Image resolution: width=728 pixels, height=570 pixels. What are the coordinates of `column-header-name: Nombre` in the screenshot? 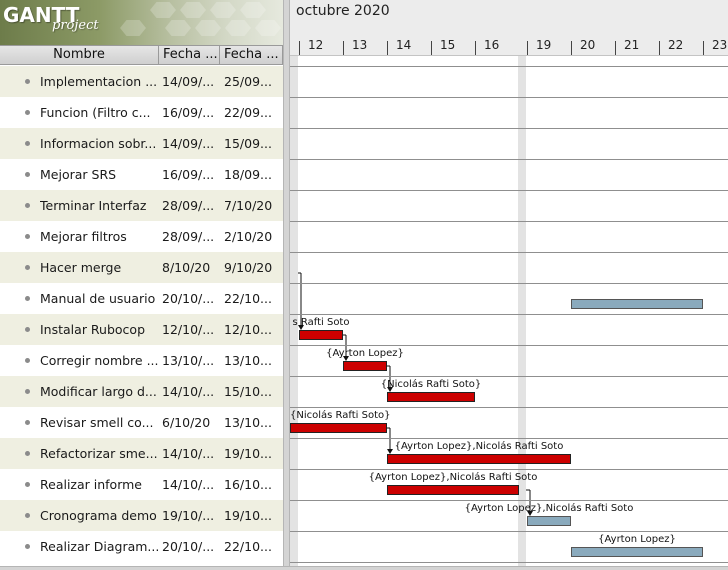 It's located at (79, 55).